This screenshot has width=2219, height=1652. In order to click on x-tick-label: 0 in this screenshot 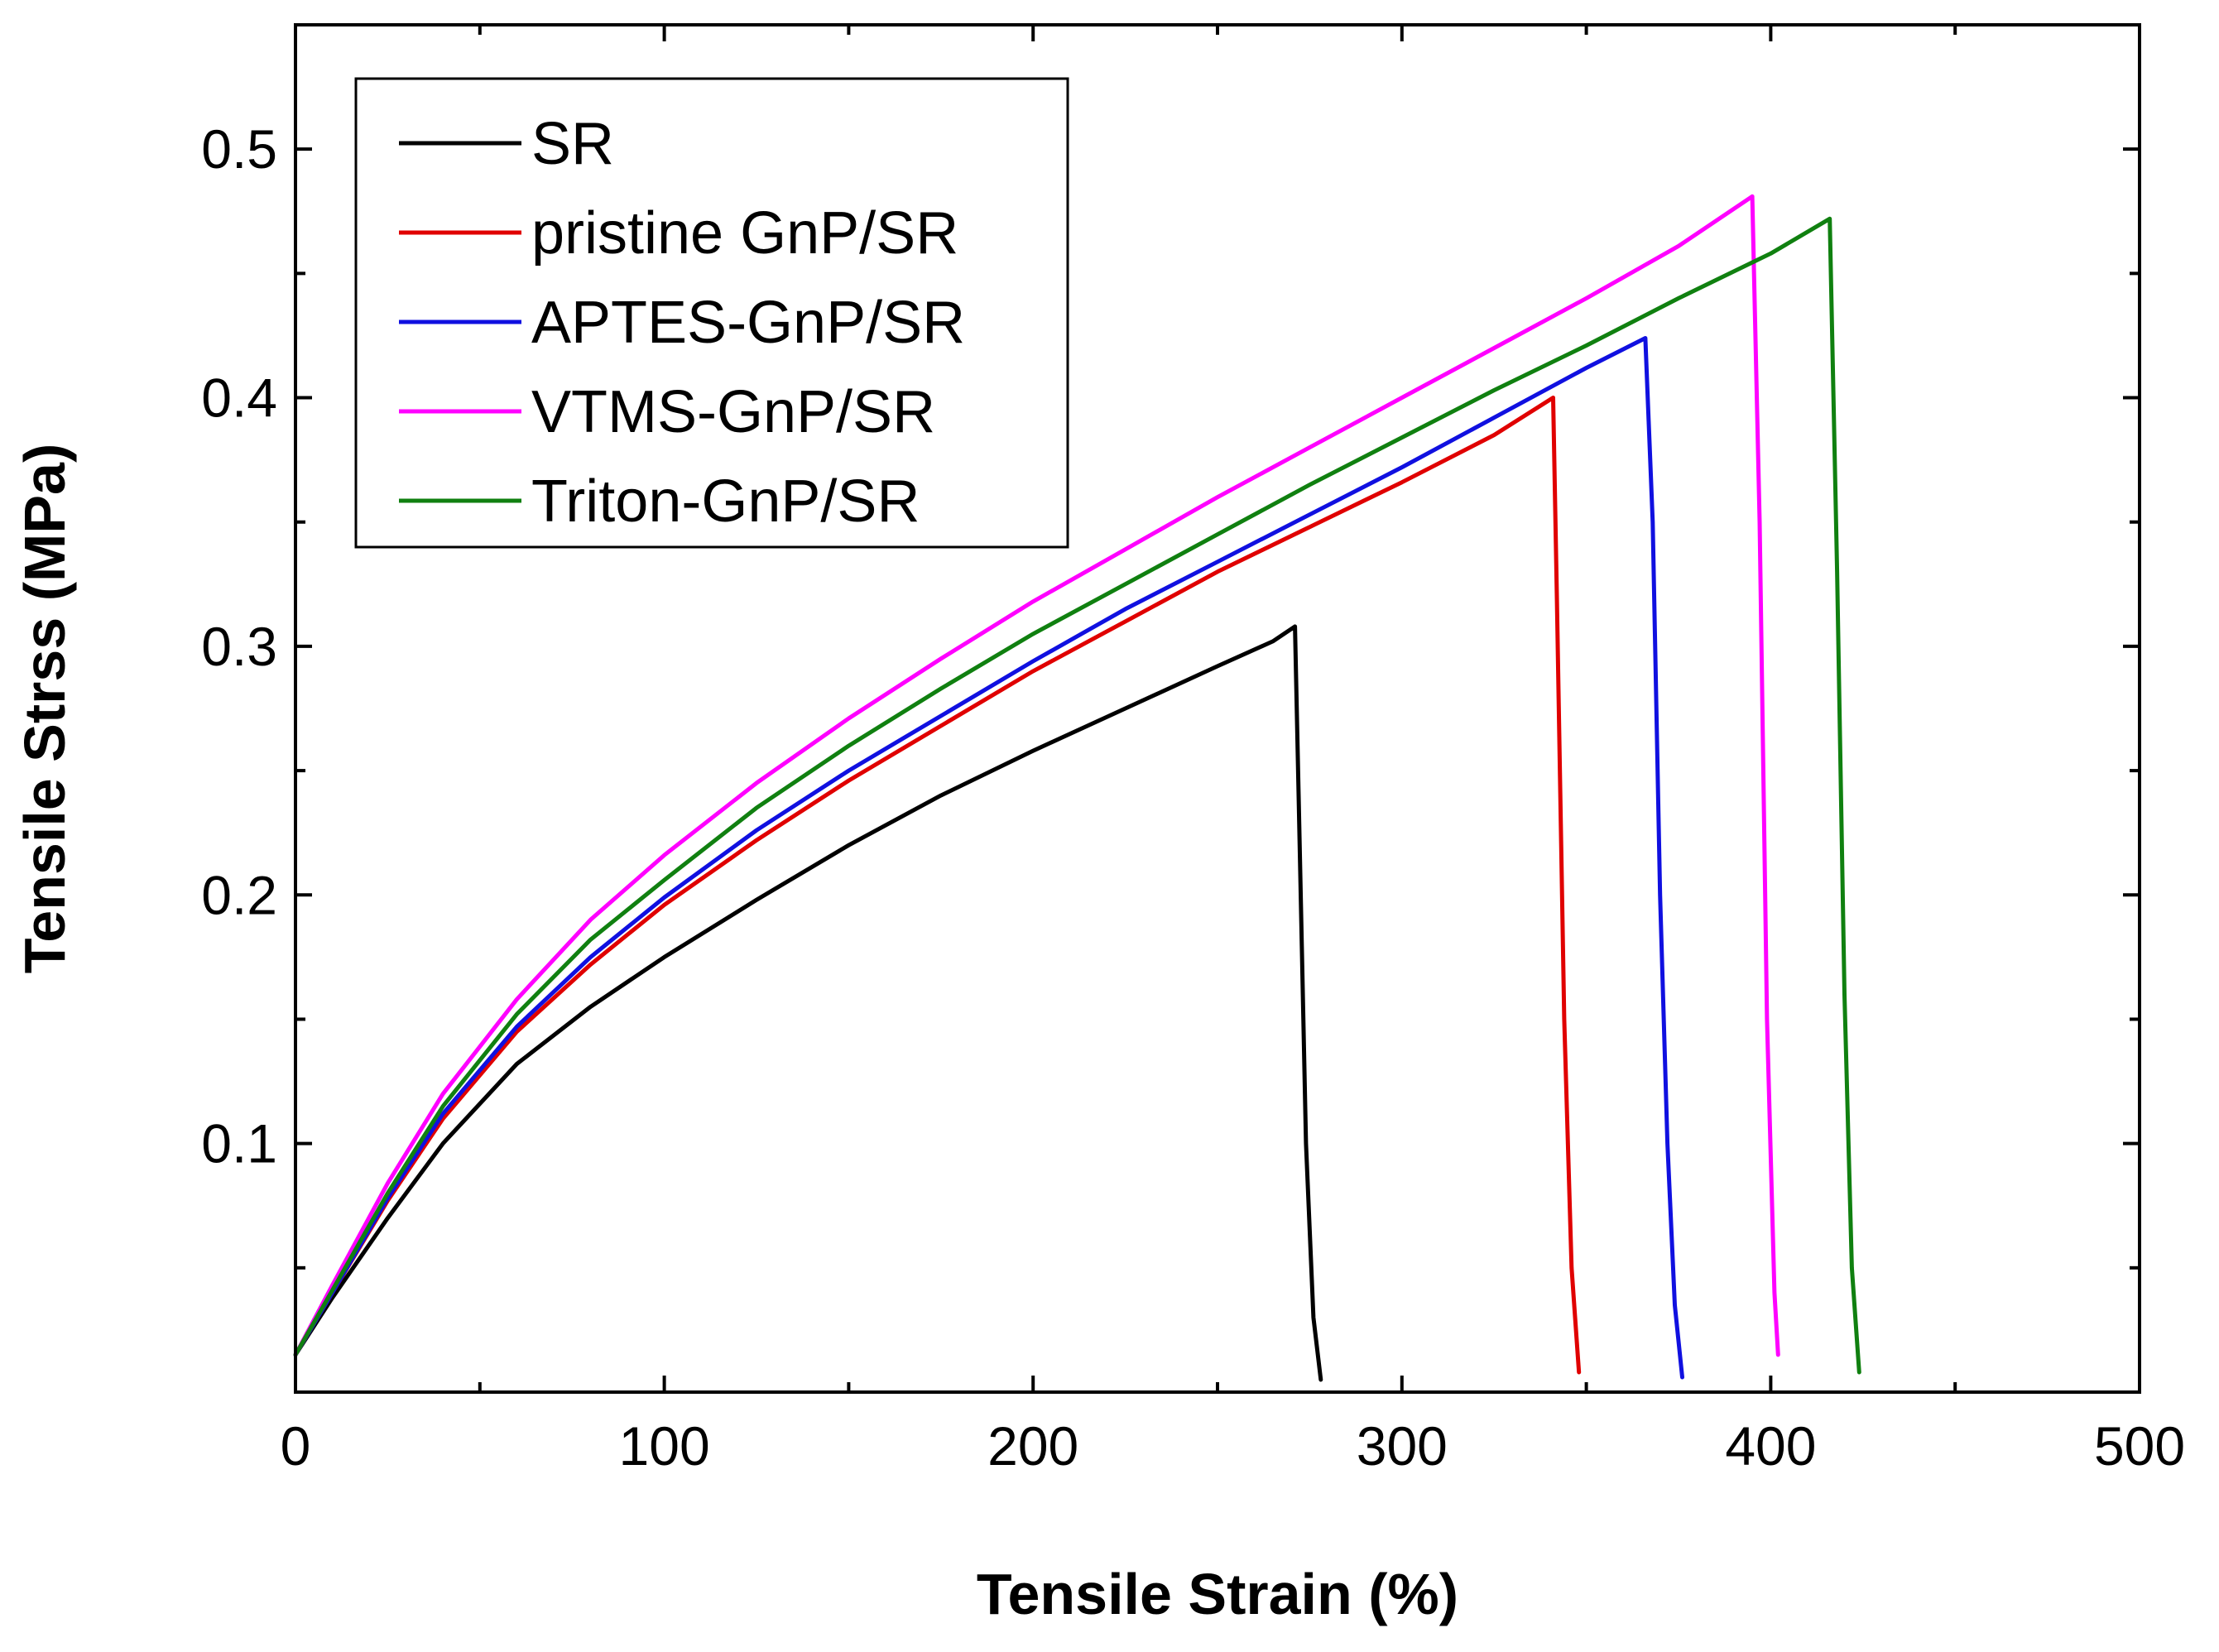, I will do `click(296, 1446)`.